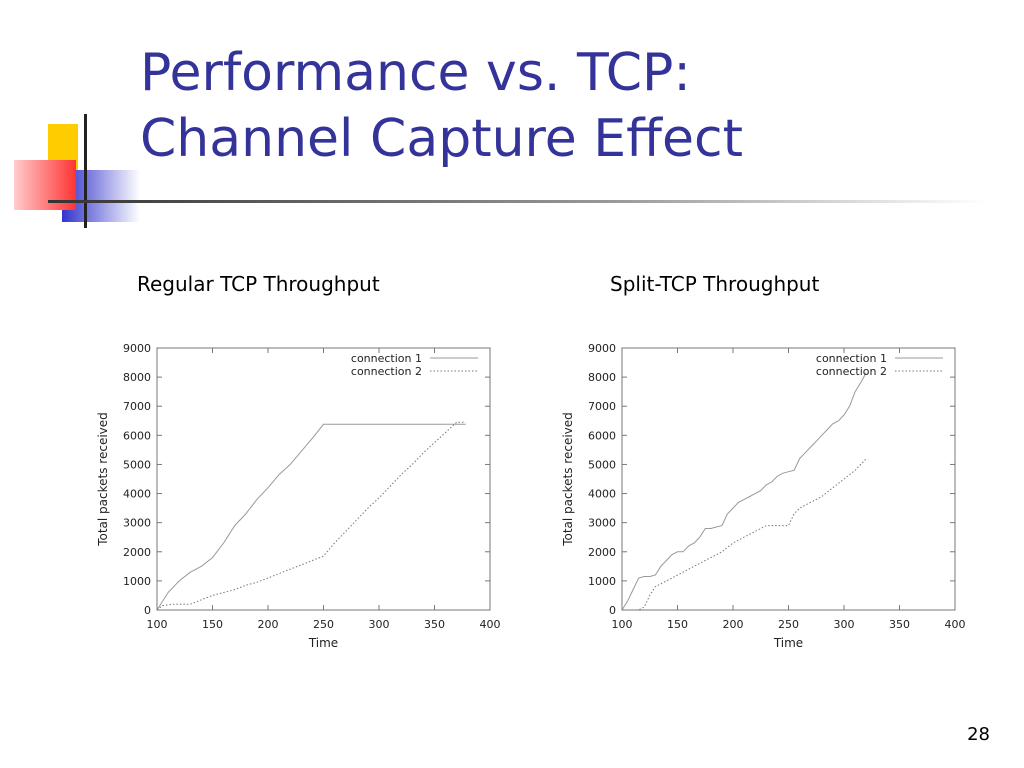 This screenshot has width=1024, height=768. What do you see at coordinates (978, 734) in the screenshot?
I see `page-number: 28` at bounding box center [978, 734].